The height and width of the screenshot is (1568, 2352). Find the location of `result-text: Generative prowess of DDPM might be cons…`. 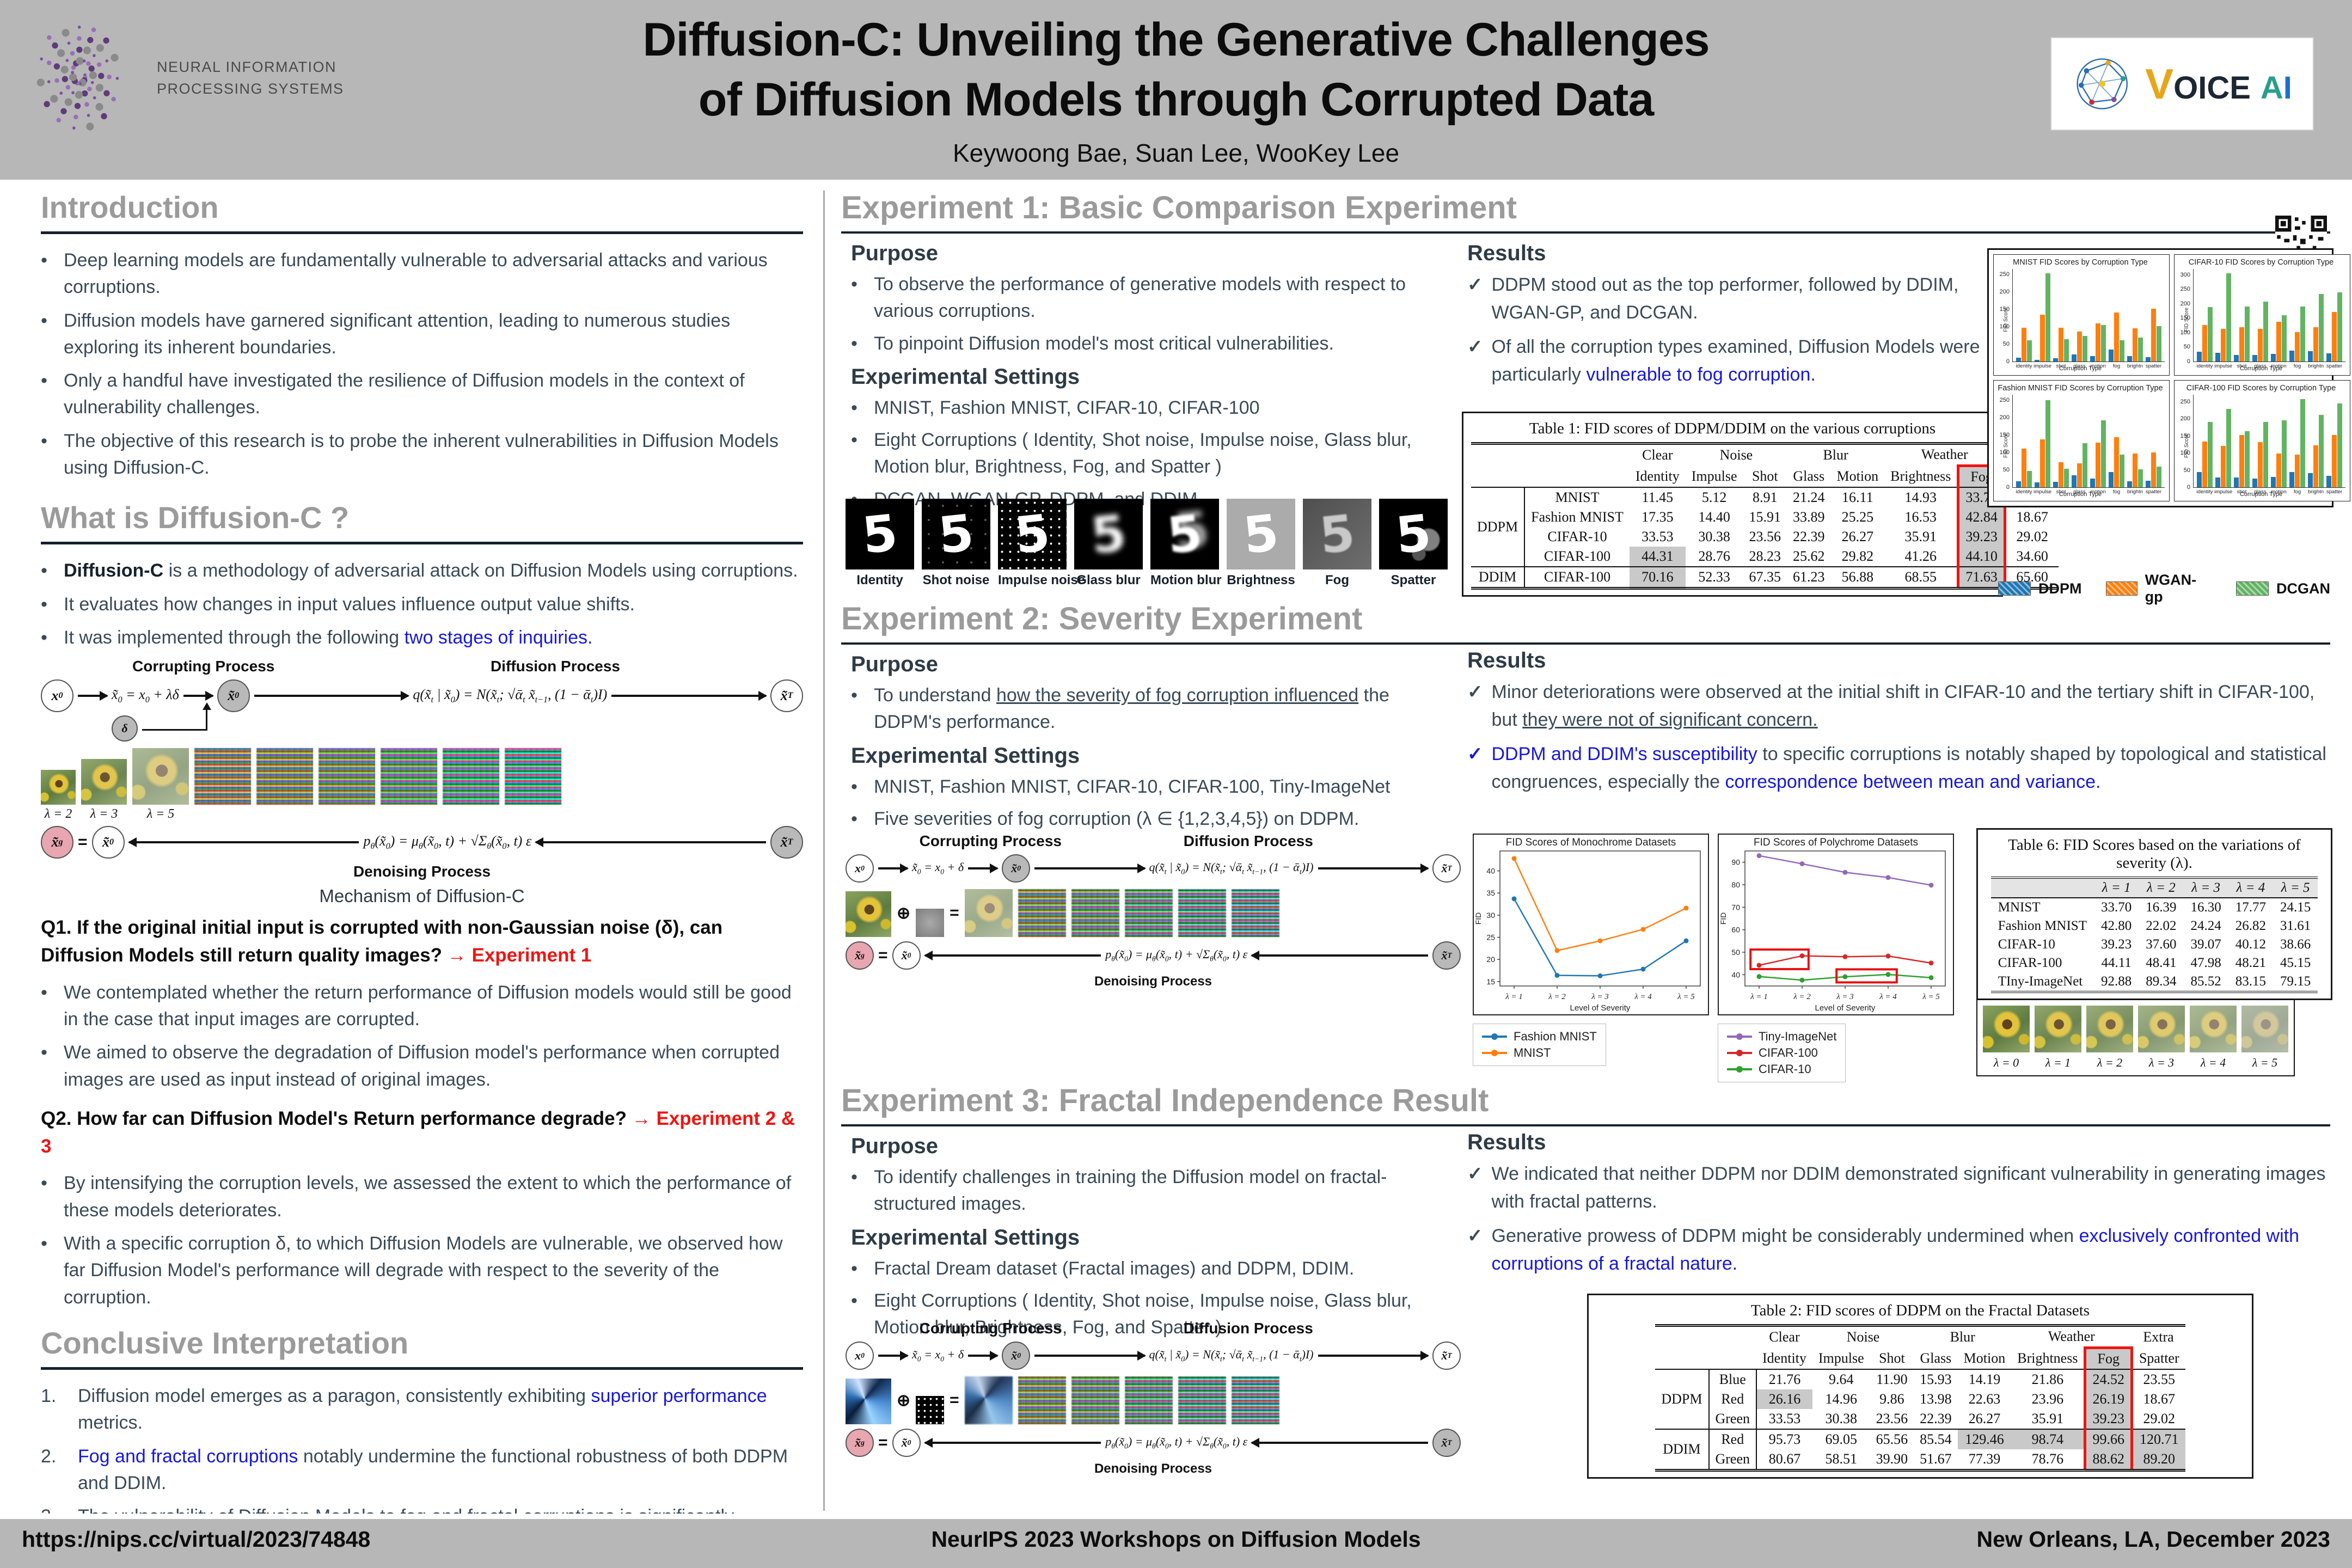

result-text: Generative prowess of DDPM might be cons… is located at coordinates (1910, 1250).